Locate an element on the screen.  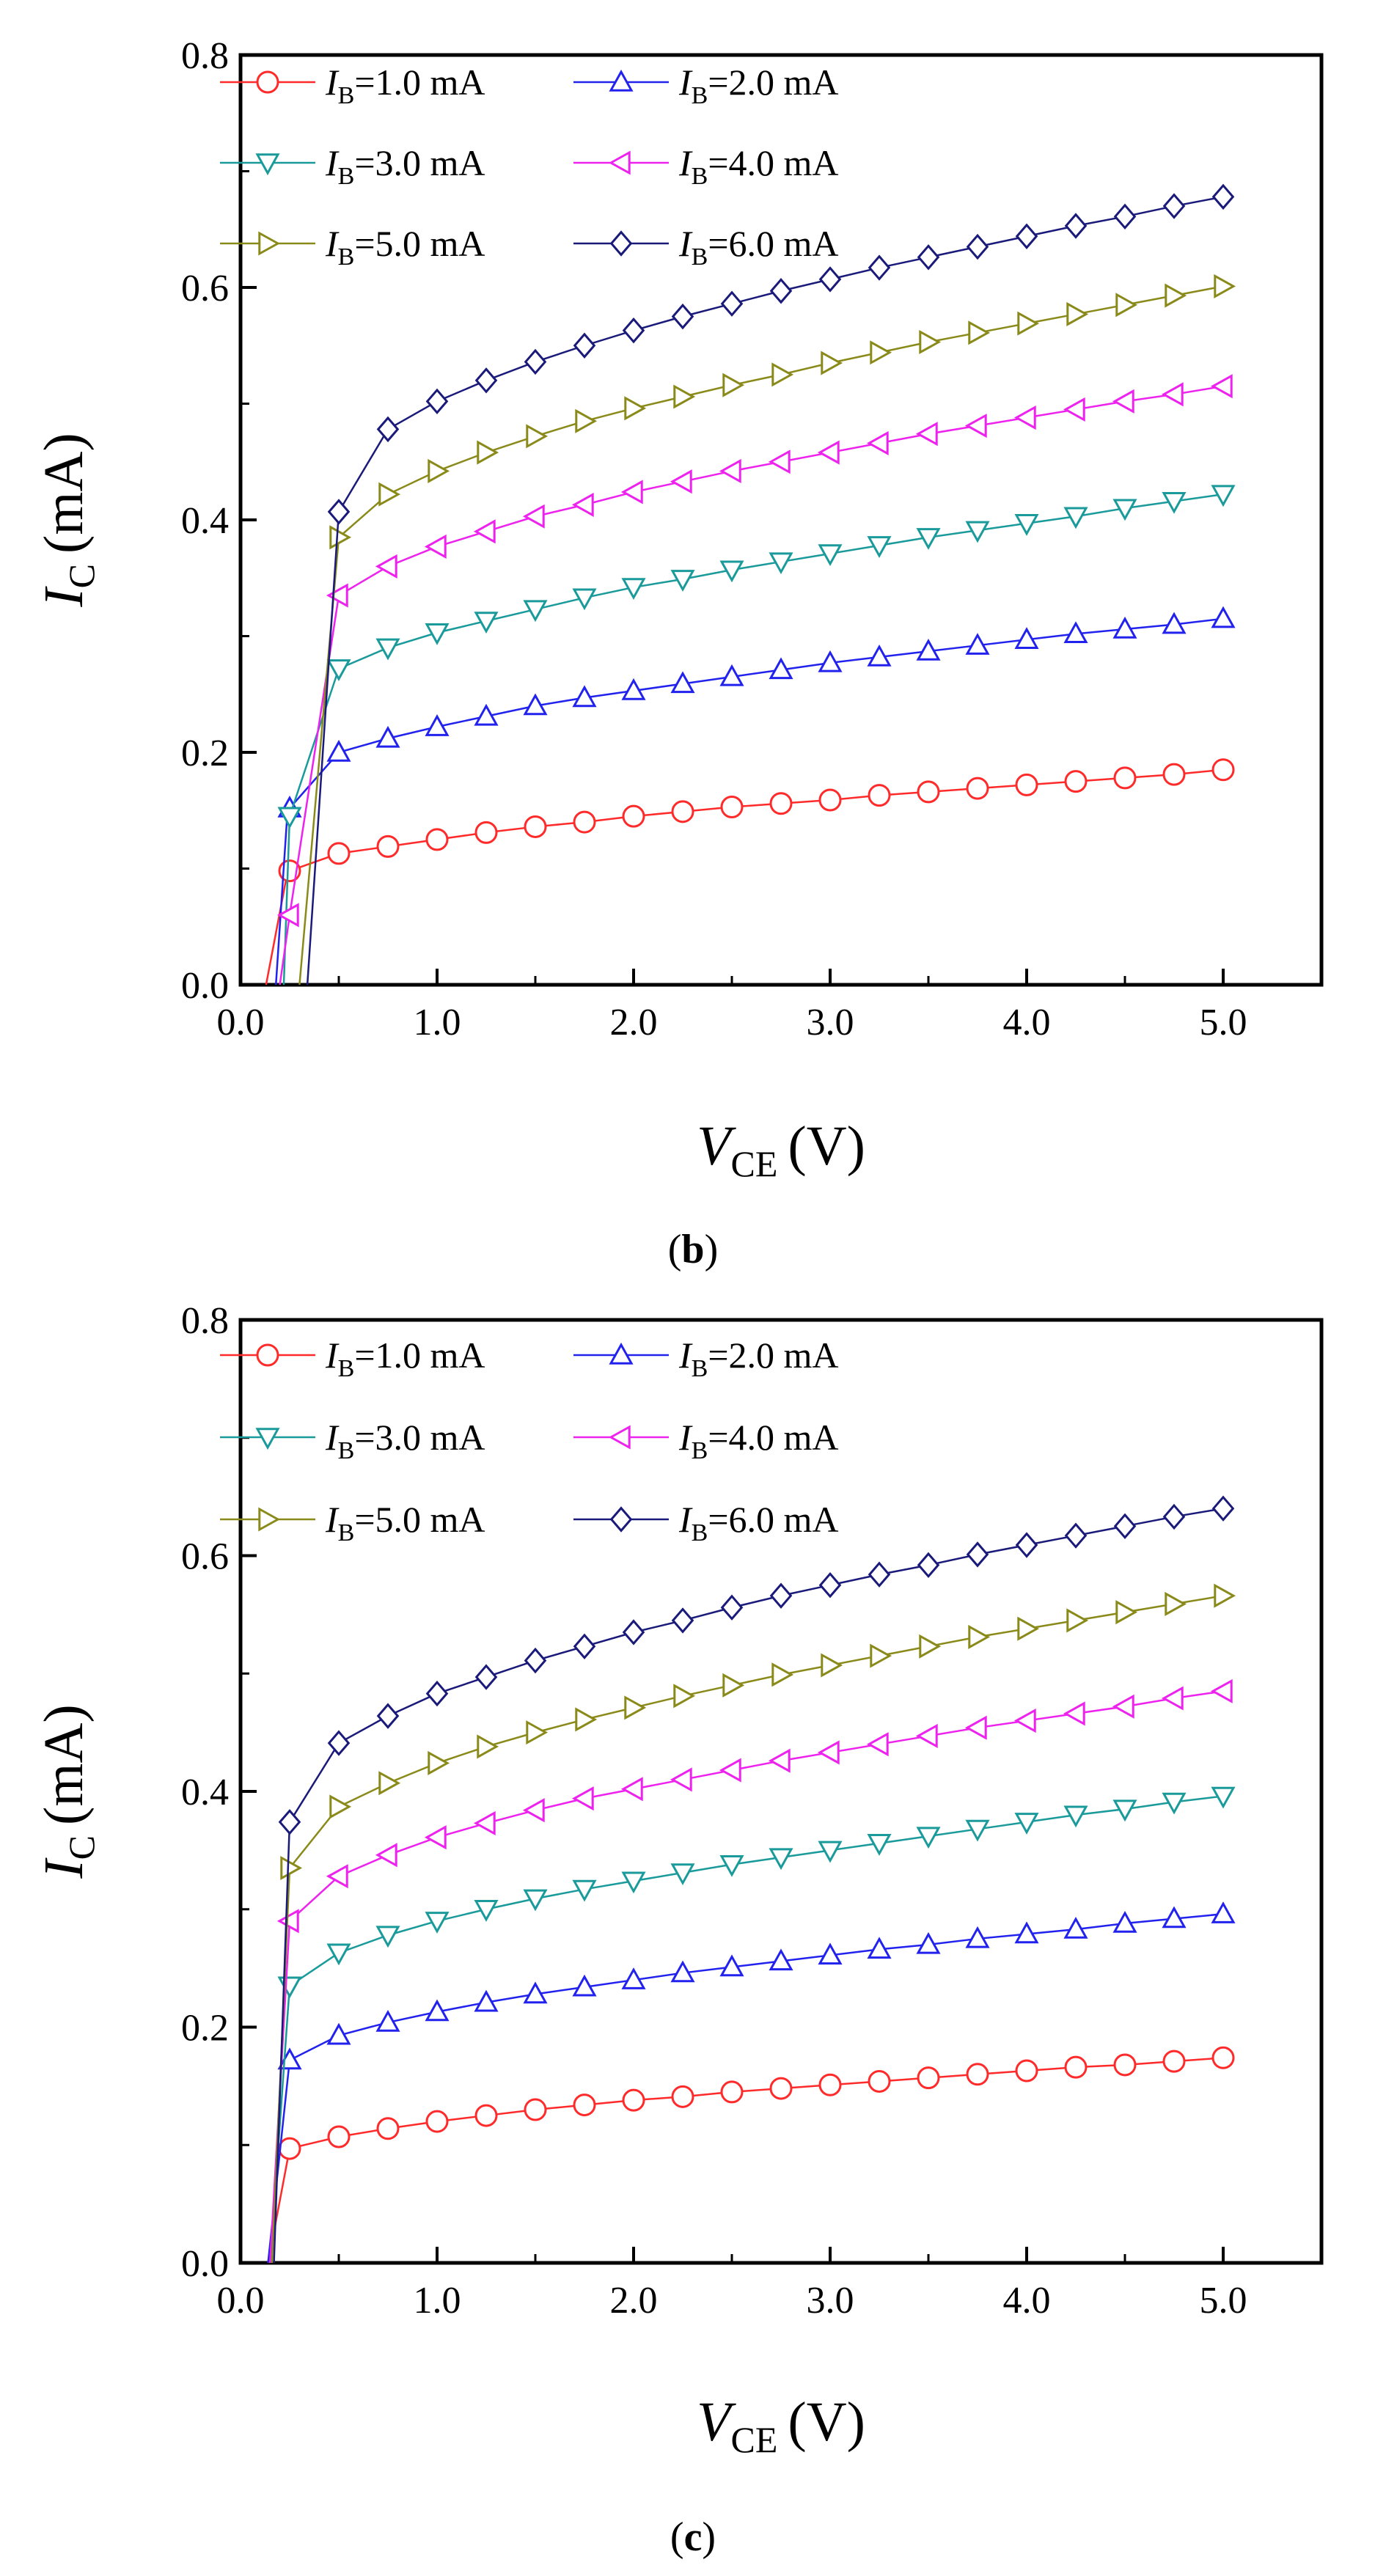
y-tick-label: 0.8 is located at coordinates (205, 1321).